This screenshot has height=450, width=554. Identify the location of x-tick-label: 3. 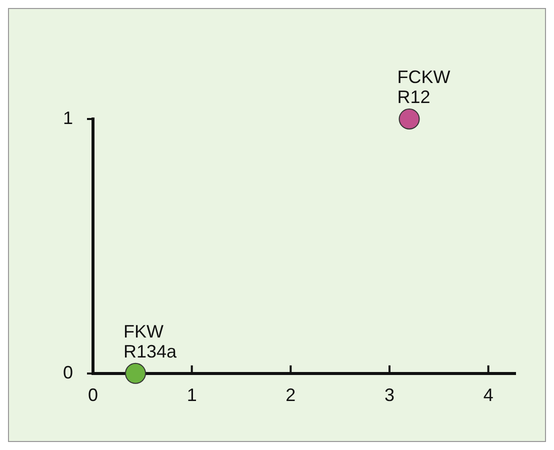
(389, 395).